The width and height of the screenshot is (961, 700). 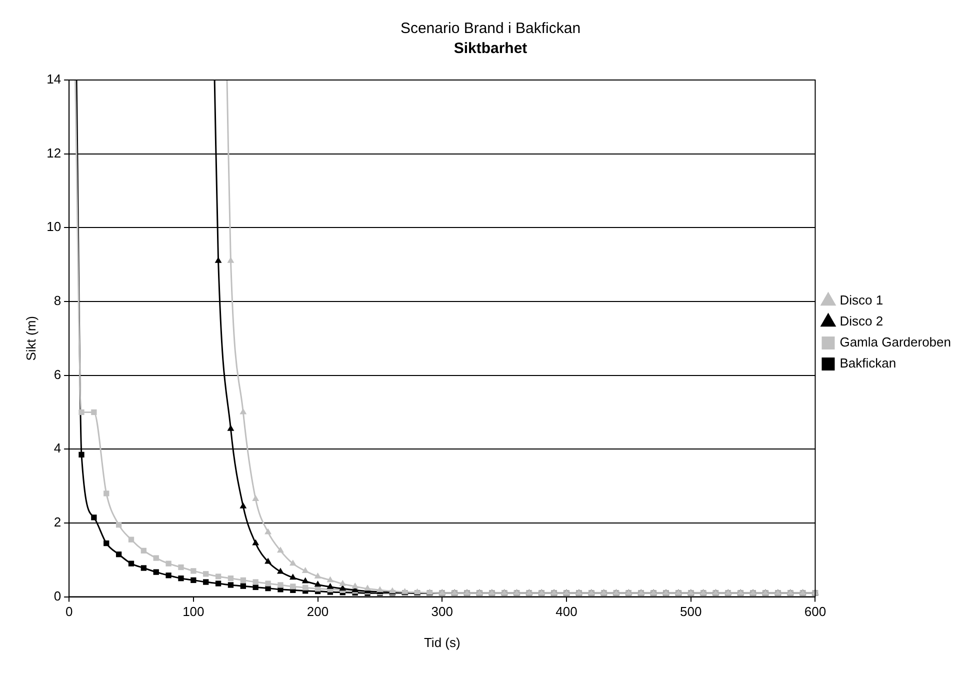 I want to click on x-axis-title: Tid (s), so click(x=442, y=642).